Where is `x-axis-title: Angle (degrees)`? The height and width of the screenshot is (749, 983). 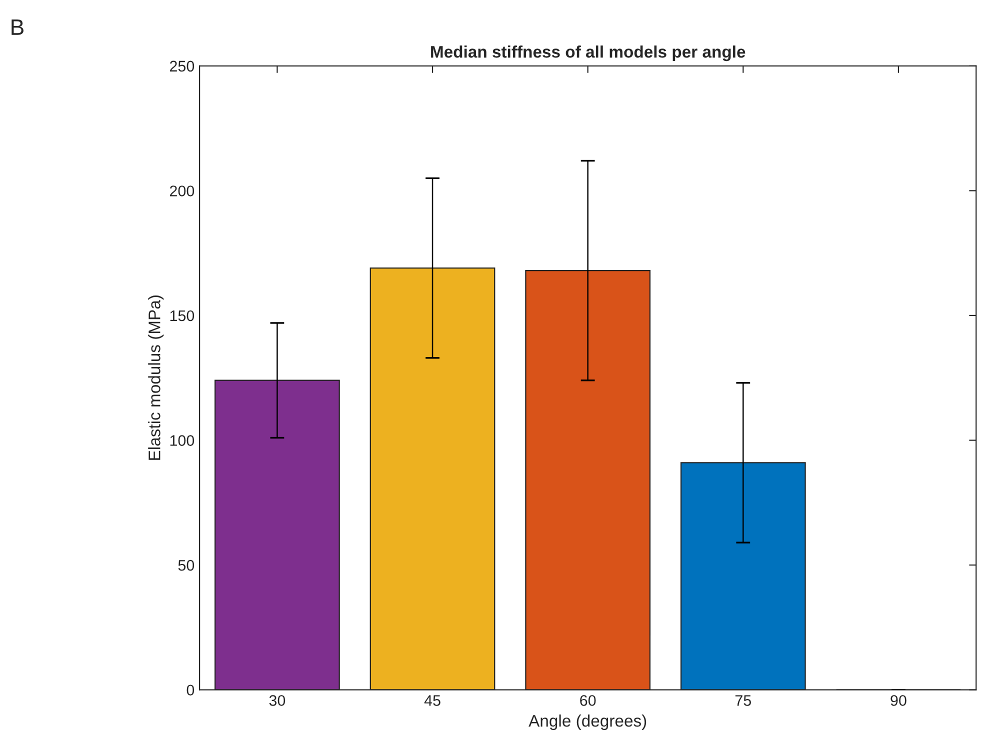
x-axis-title: Angle (degrees) is located at coordinates (587, 722).